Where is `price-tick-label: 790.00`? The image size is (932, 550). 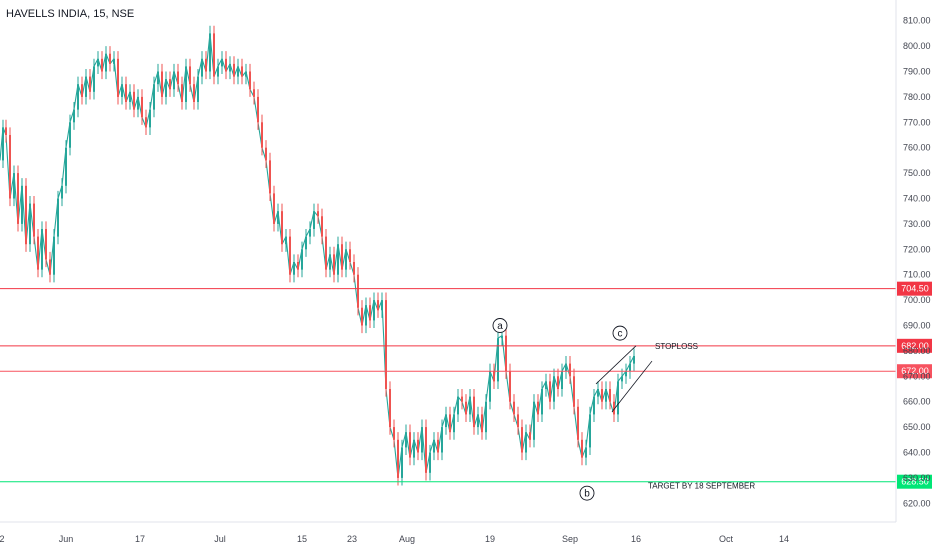 price-tick-label: 790.00 is located at coordinates (917, 72).